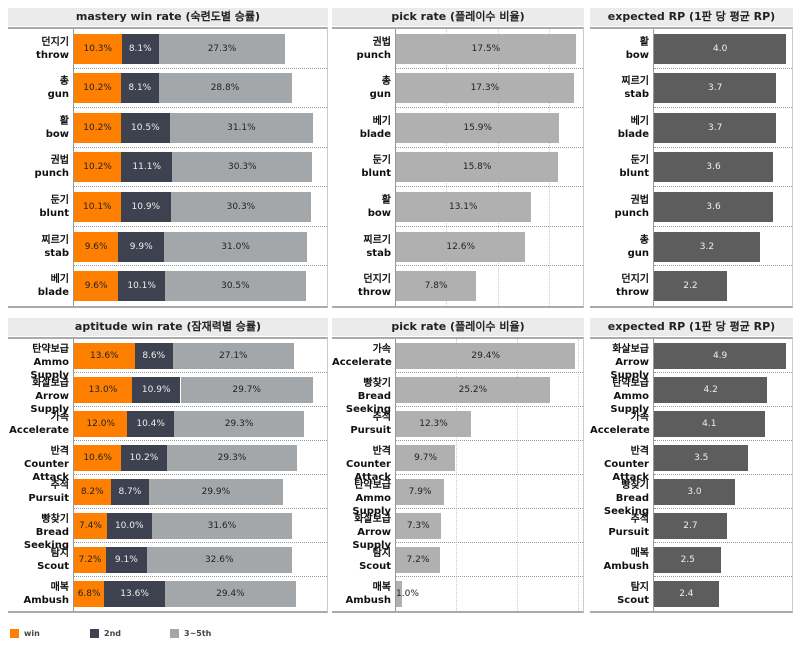 This screenshot has height=653, width=800. Describe the element at coordinates (233, 356) in the screenshot. I see `data-label: 27.1%` at that location.